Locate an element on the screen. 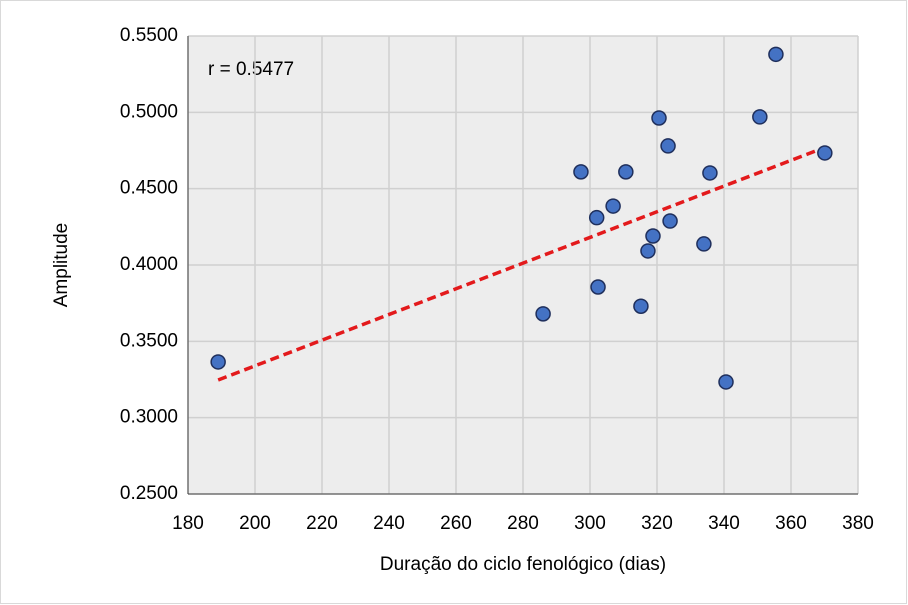  x-axis-title: Duração do ciclo fenológico (dias) is located at coordinates (523, 564).